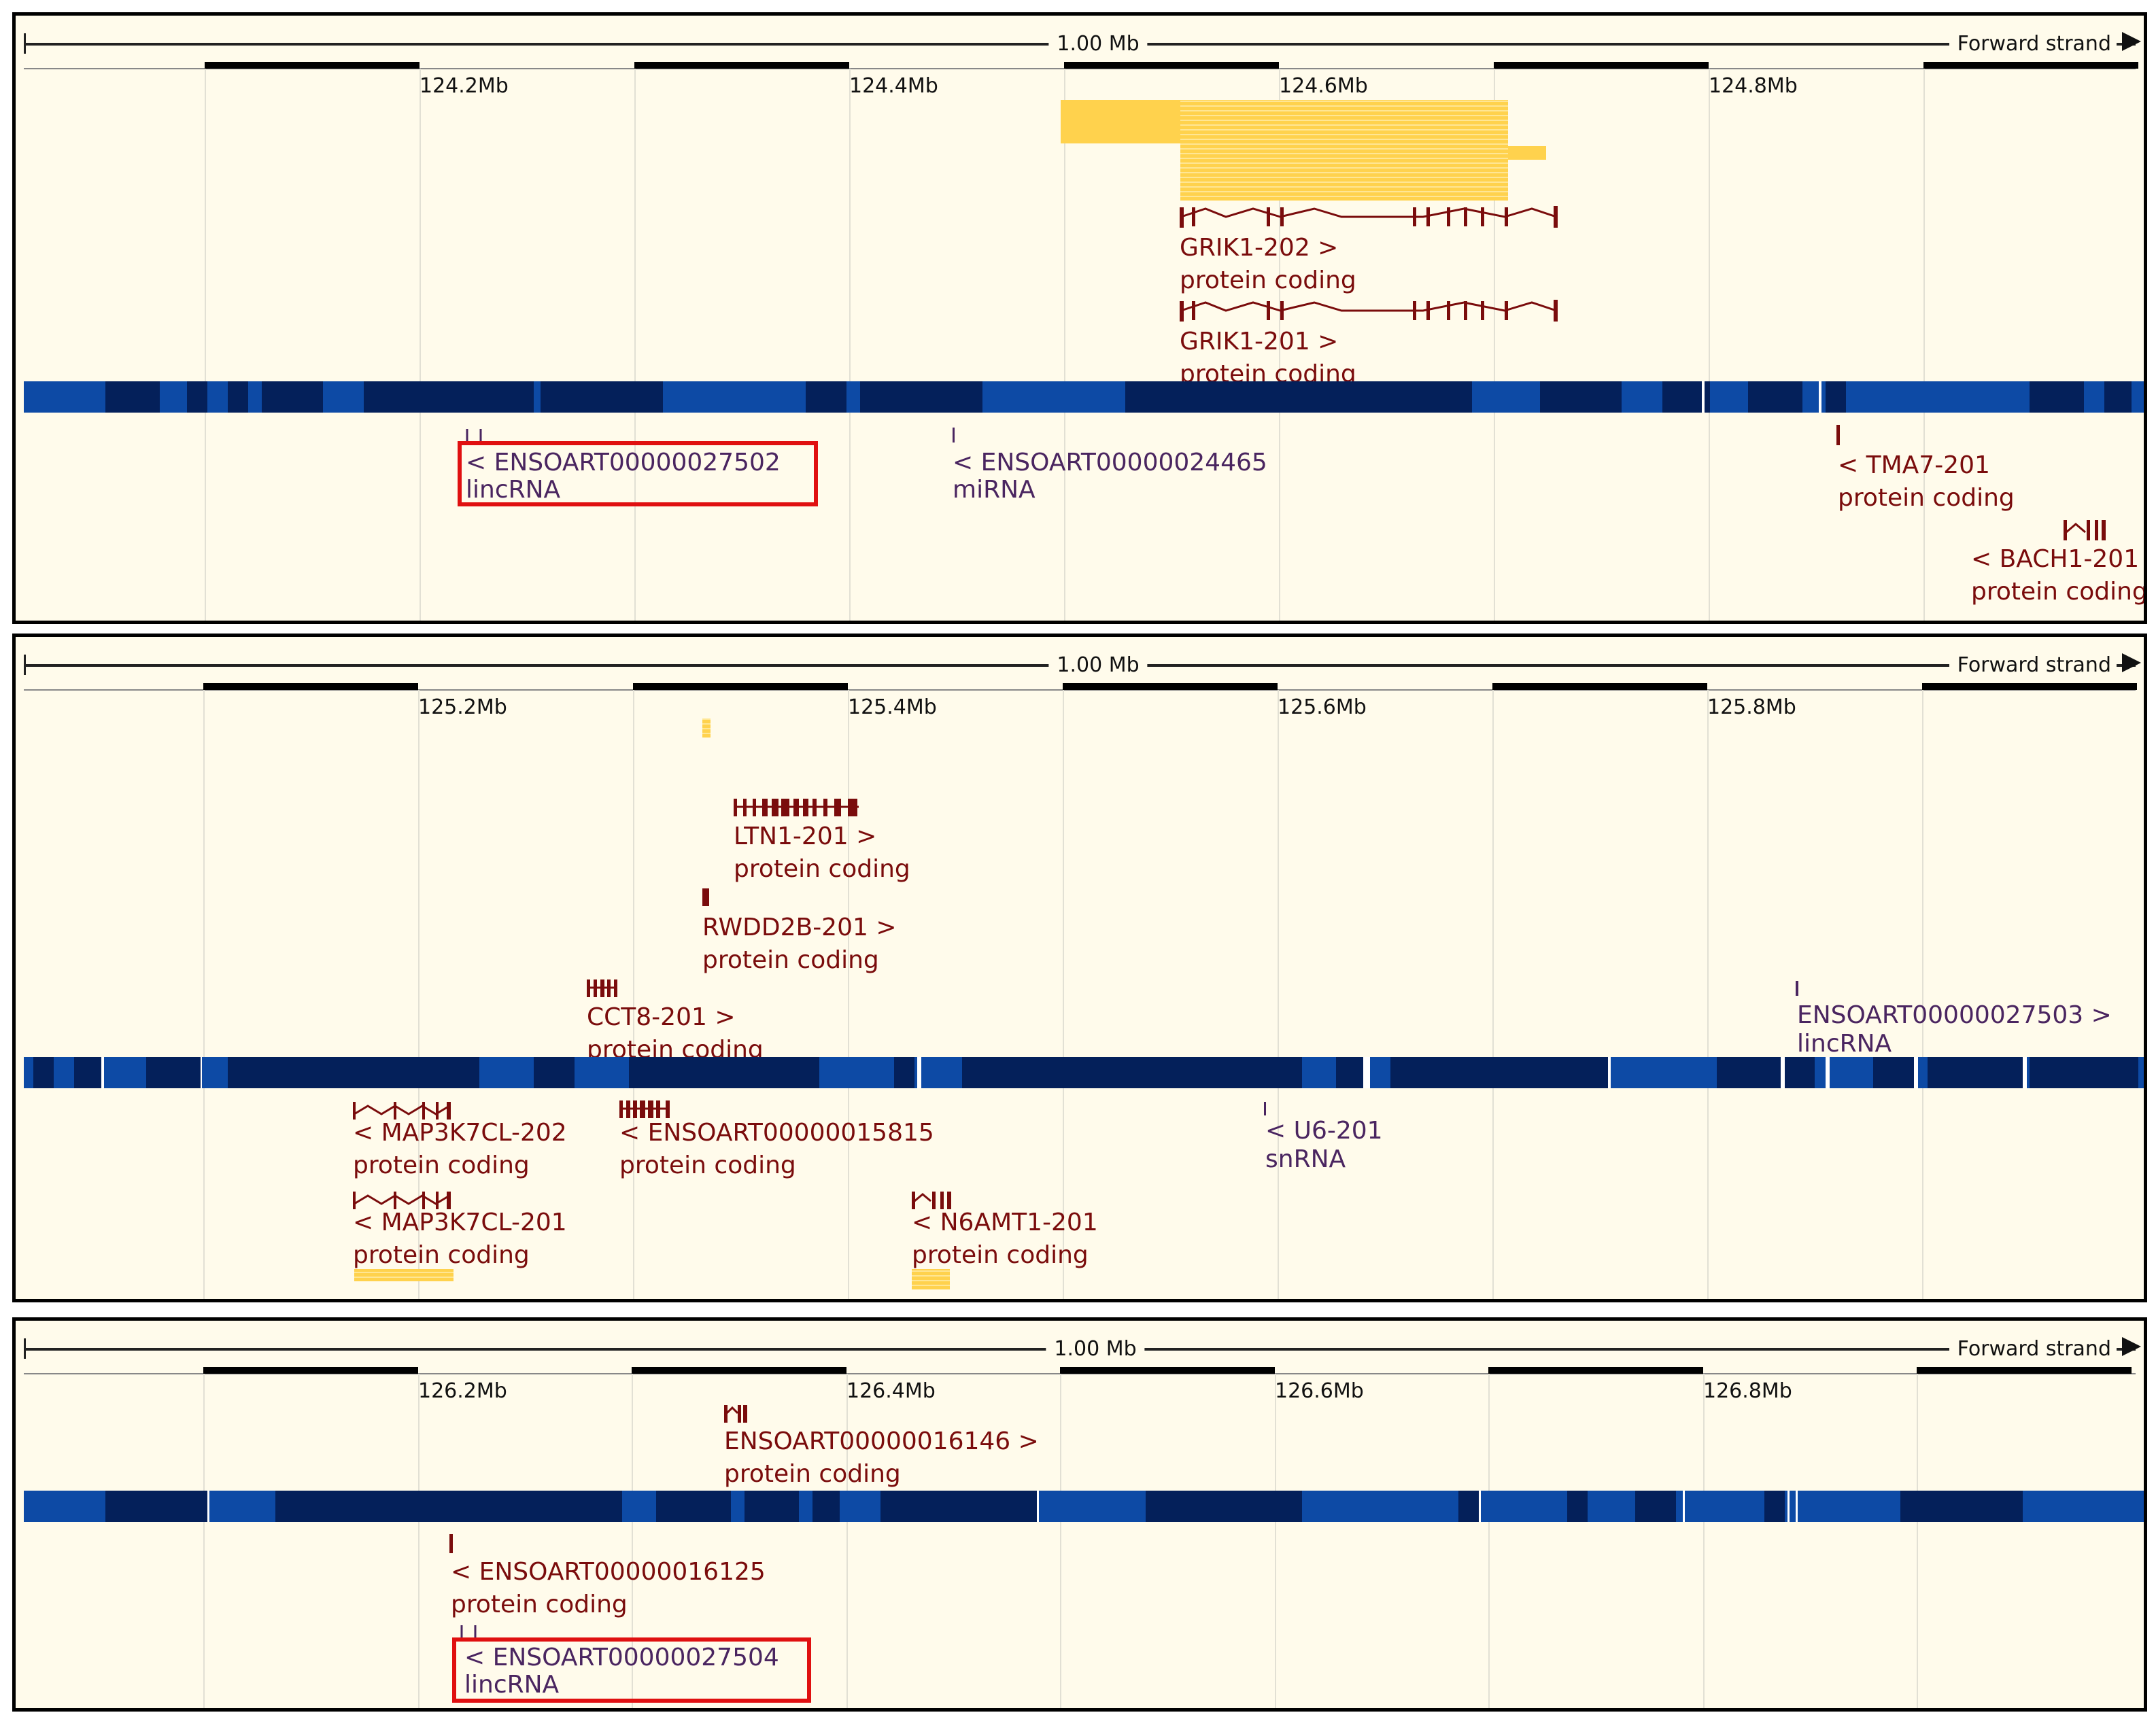 This screenshot has height=1717, width=2156. Describe the element at coordinates (706, 728) in the screenshot. I see `exon-highlight` at that location.